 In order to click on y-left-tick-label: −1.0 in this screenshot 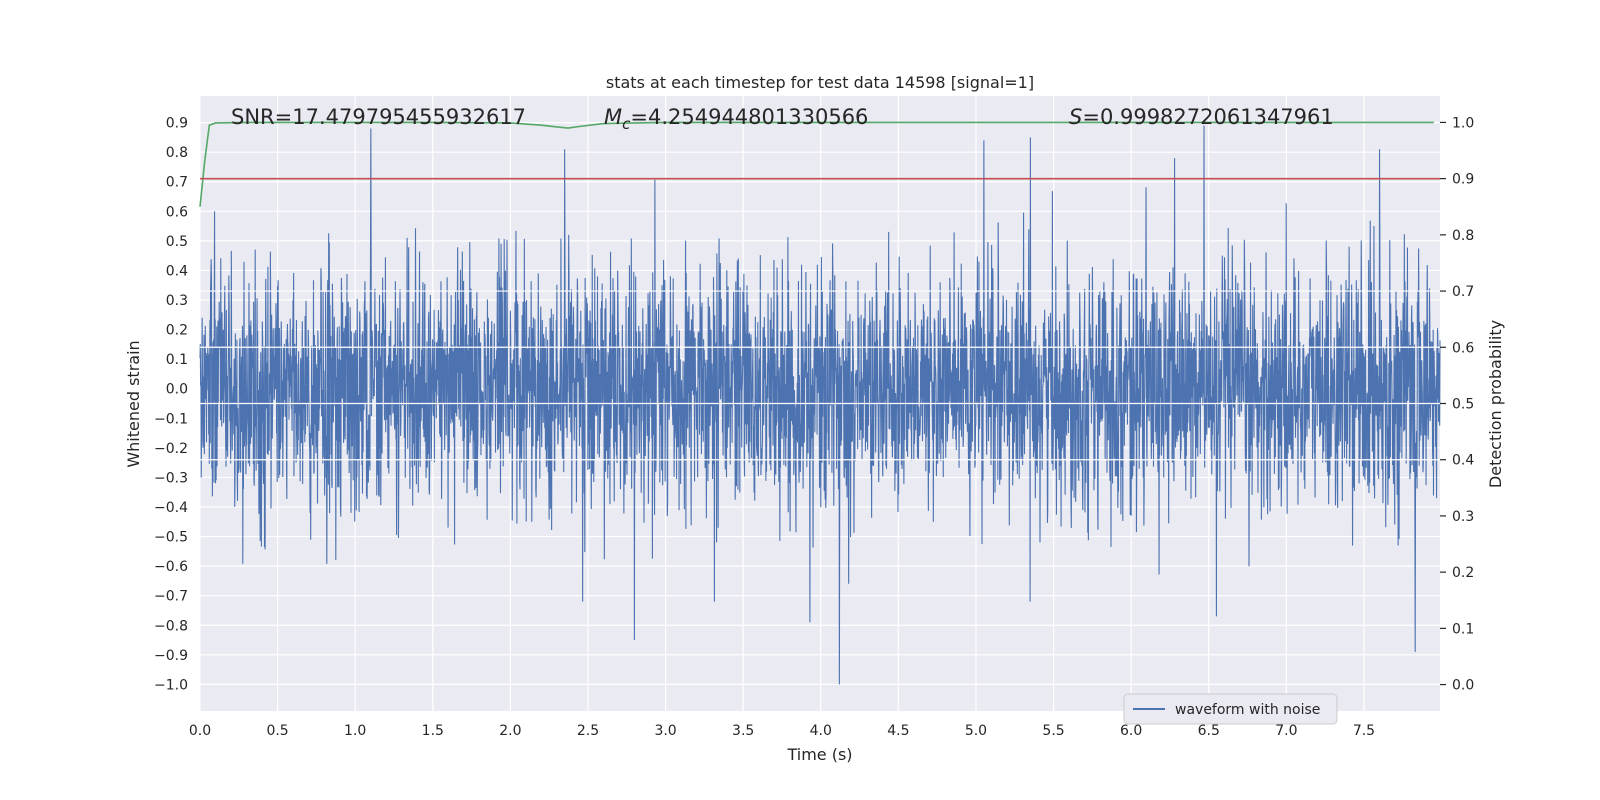, I will do `click(171, 685)`.